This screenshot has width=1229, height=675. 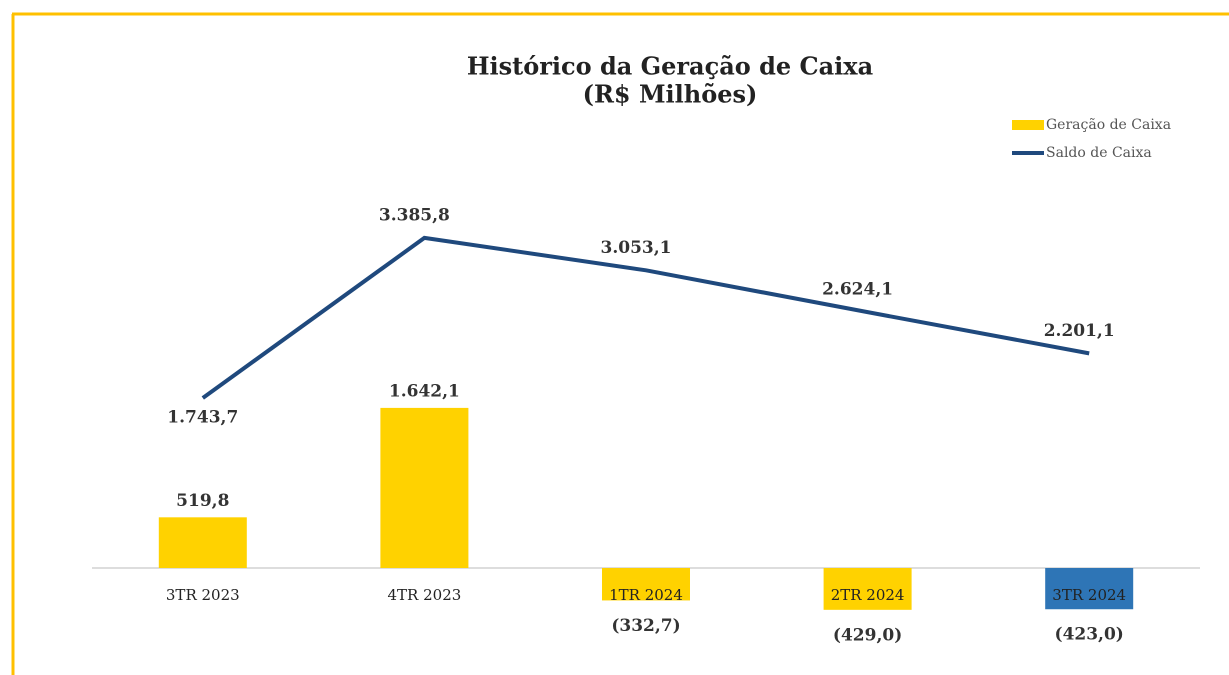 I want to click on x-tick-label: 1TR 2024, so click(x=646, y=595).